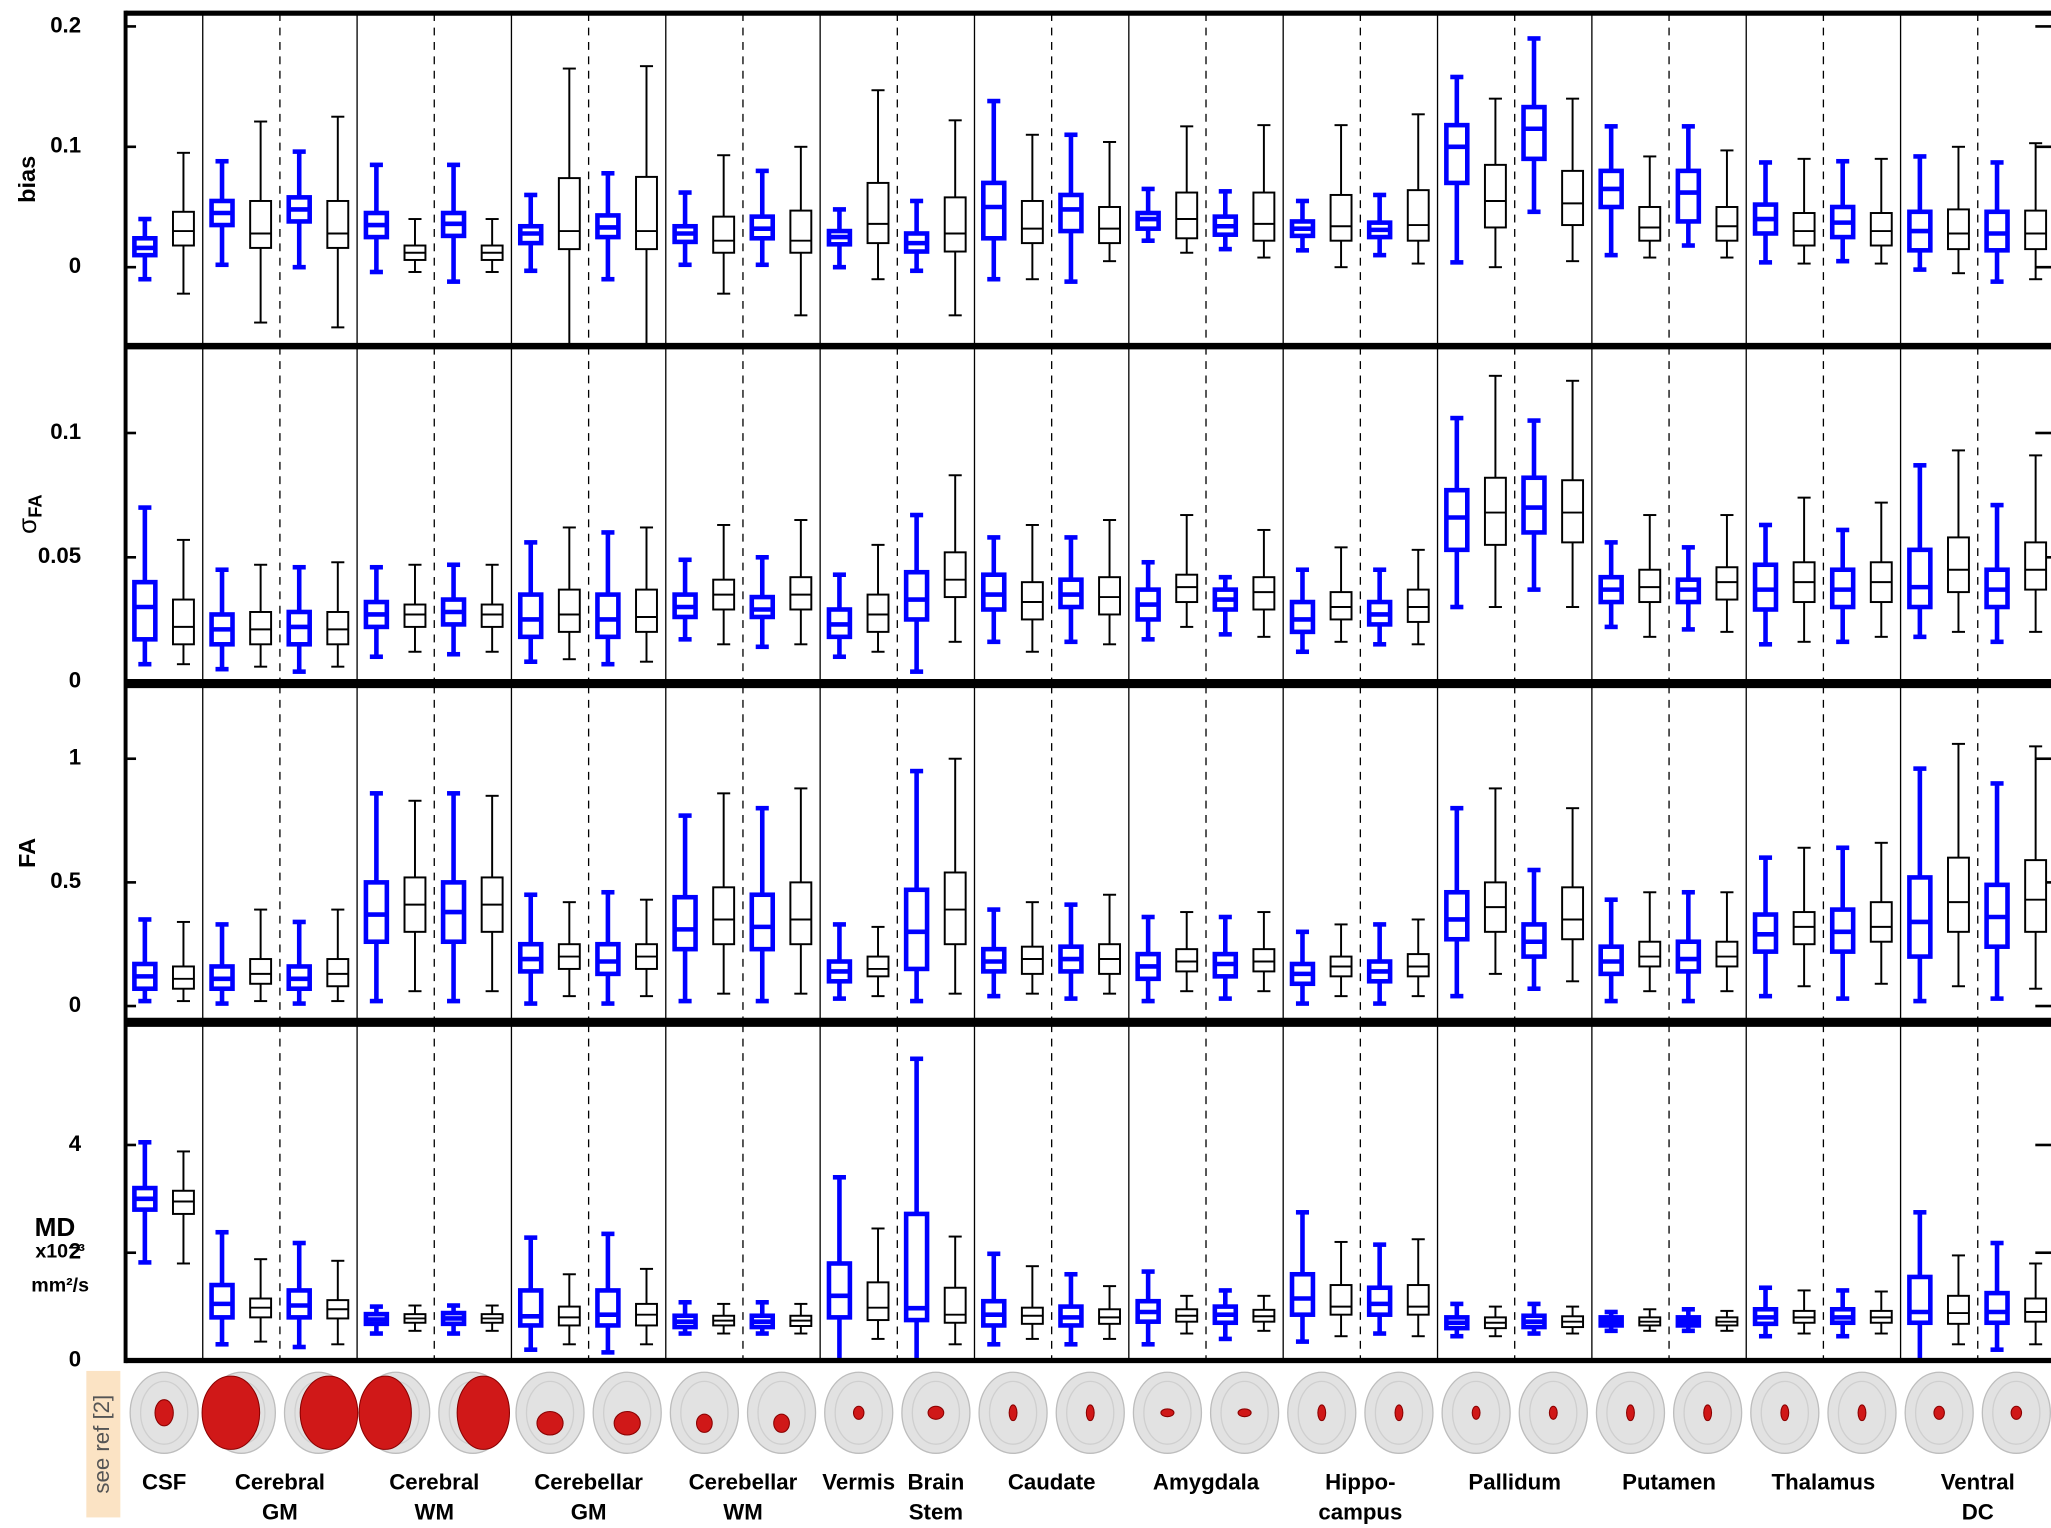  I want to click on y-tick-label: 1, so click(75, 757).